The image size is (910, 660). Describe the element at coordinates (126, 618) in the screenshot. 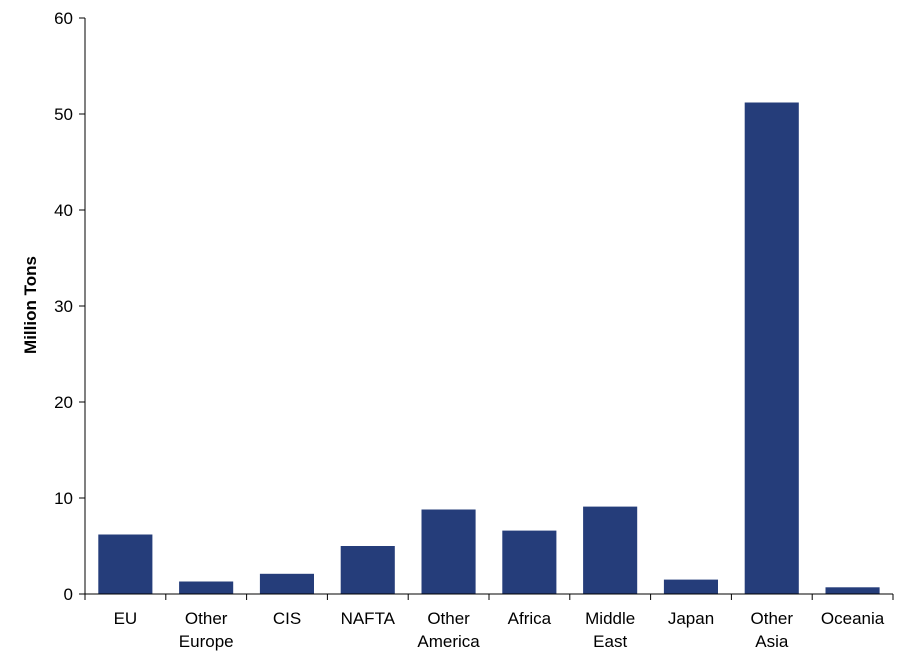

I see `x-tick-label-0: EU` at that location.